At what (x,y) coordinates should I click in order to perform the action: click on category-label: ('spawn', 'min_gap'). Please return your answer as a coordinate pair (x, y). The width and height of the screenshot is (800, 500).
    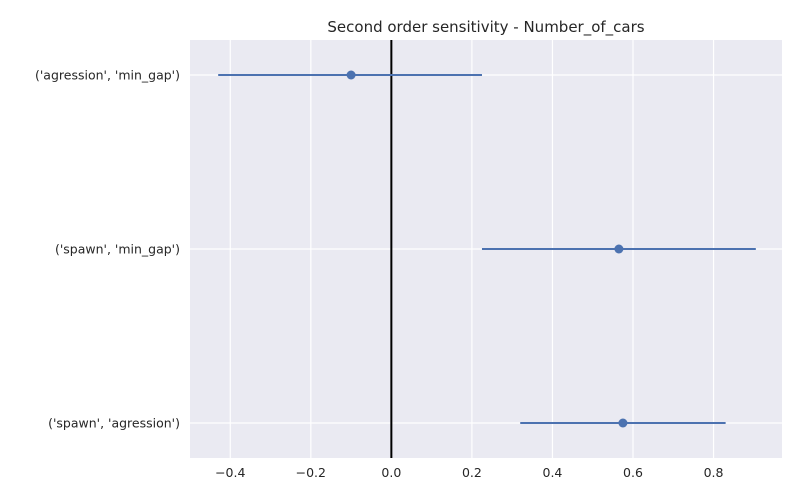
    Looking at the image, I should click on (117, 249).